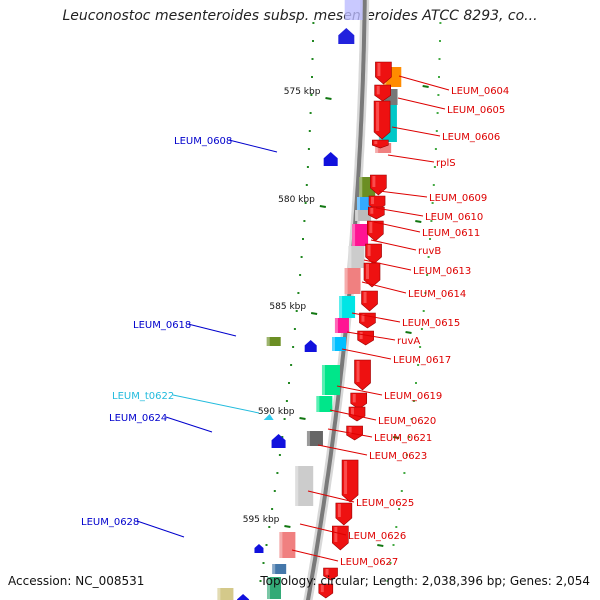  I want to click on gene-label: LEUM_0618, so click(162, 325).